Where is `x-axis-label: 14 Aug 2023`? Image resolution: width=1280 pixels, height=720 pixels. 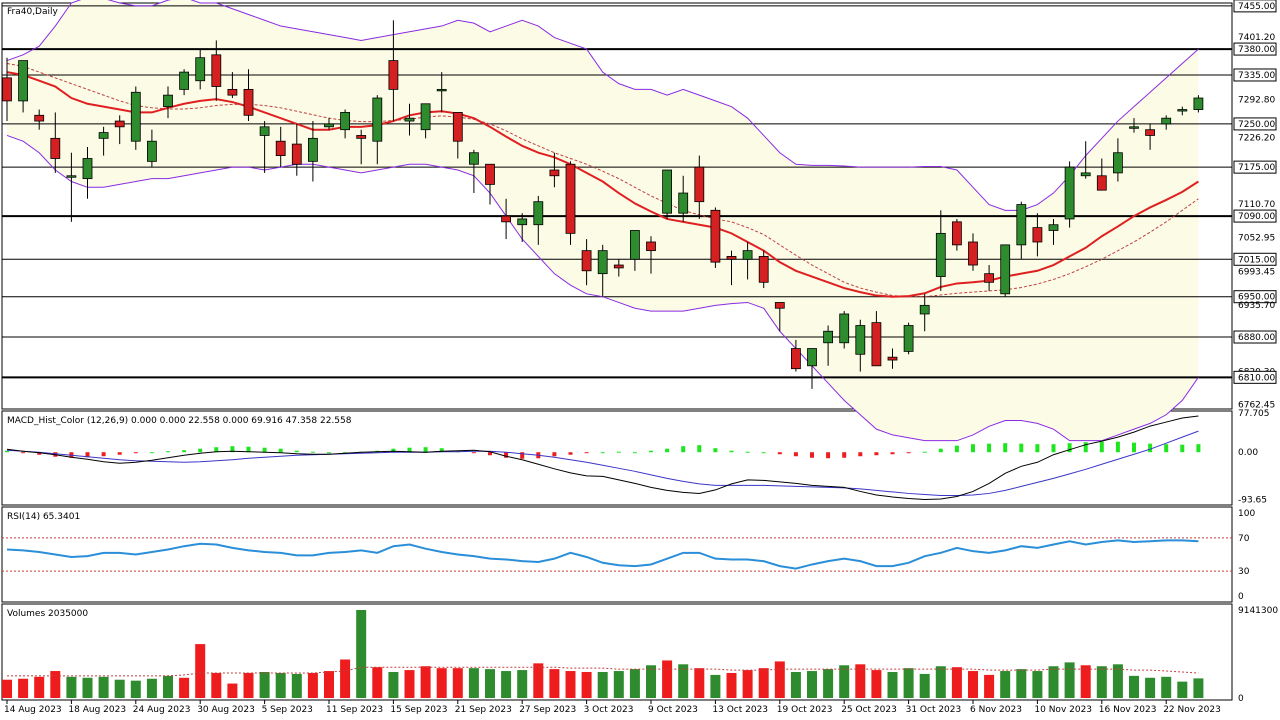
x-axis-label: 14 Aug 2023 is located at coordinates (33, 710).